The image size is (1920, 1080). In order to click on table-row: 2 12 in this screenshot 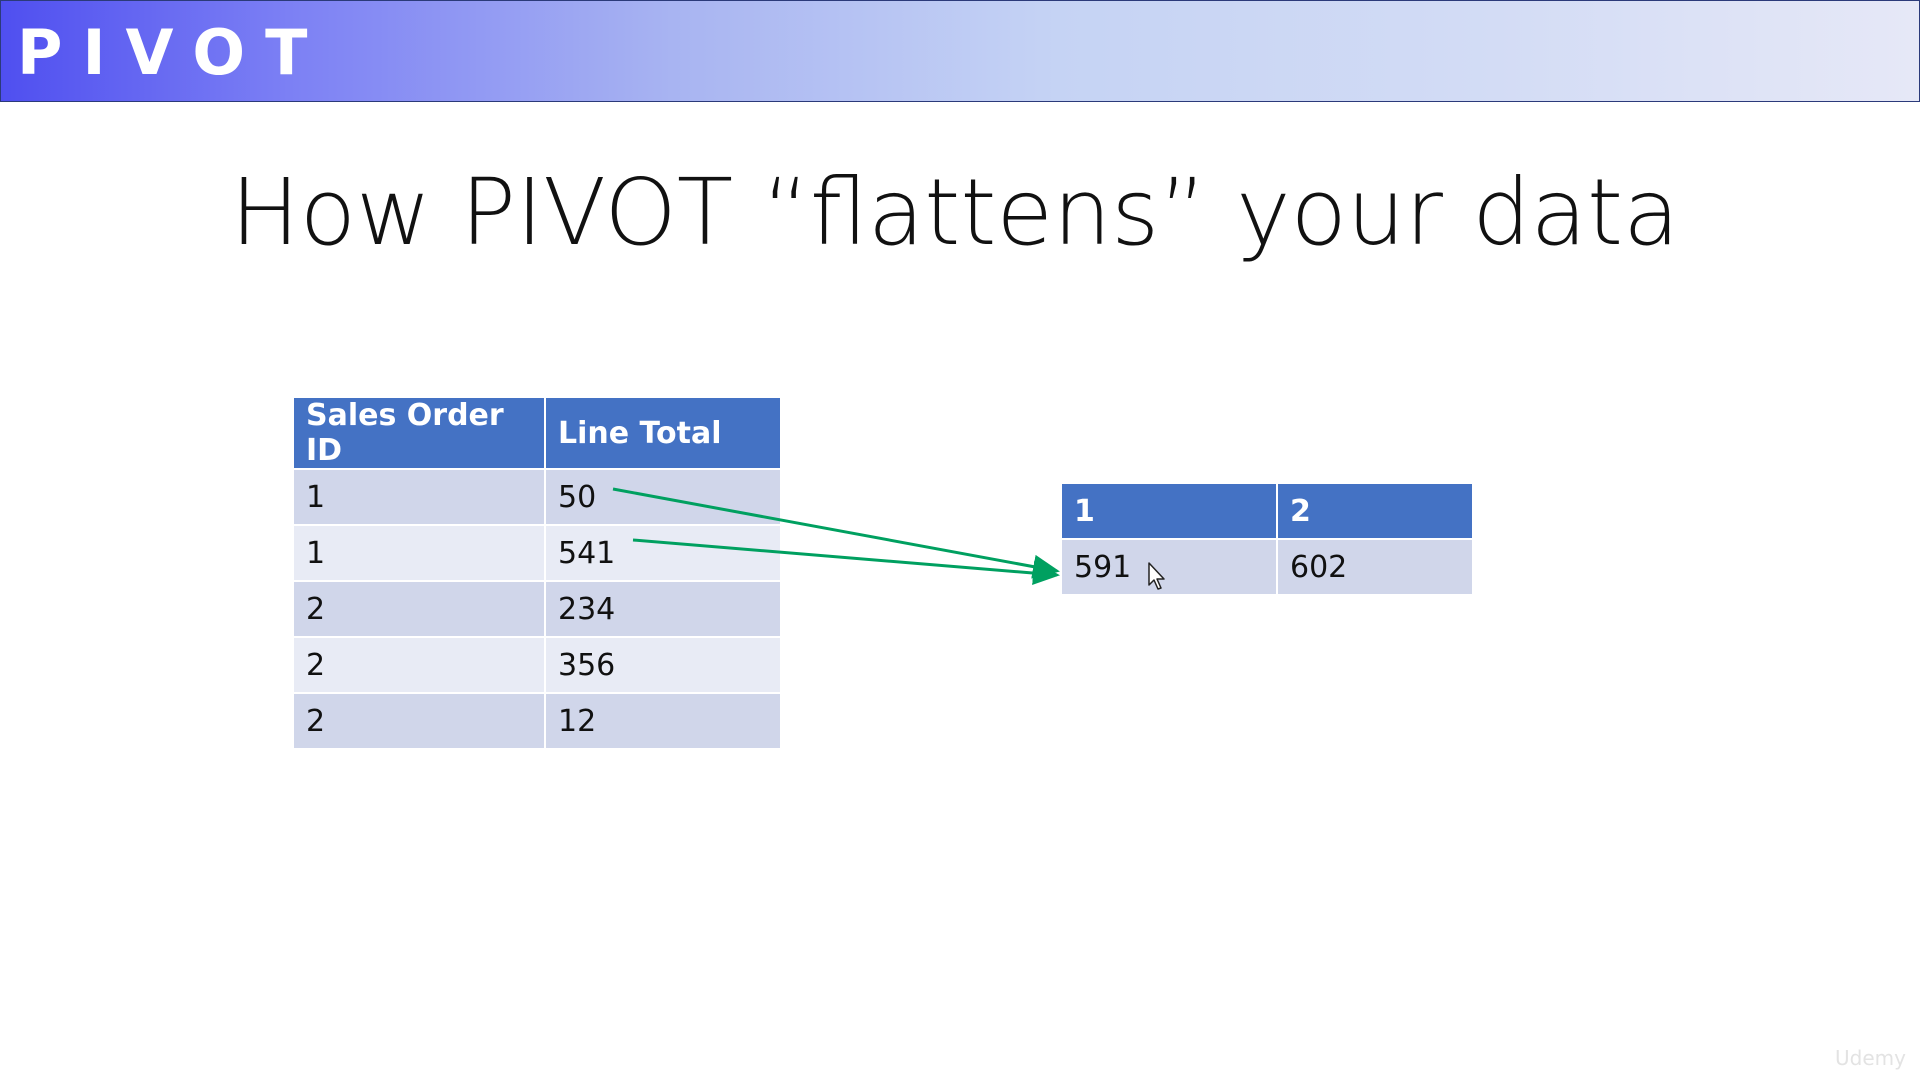, I will do `click(537, 721)`.